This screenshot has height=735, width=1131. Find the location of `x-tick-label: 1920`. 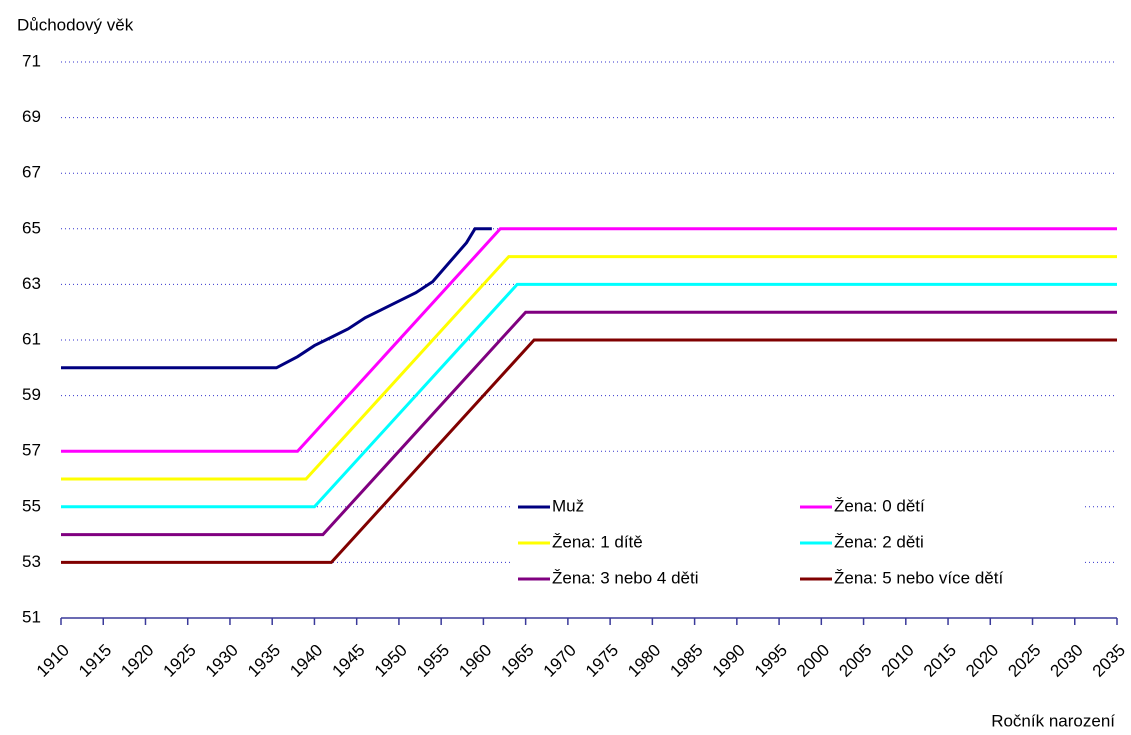

x-tick-label: 1920 is located at coordinates (137, 661).